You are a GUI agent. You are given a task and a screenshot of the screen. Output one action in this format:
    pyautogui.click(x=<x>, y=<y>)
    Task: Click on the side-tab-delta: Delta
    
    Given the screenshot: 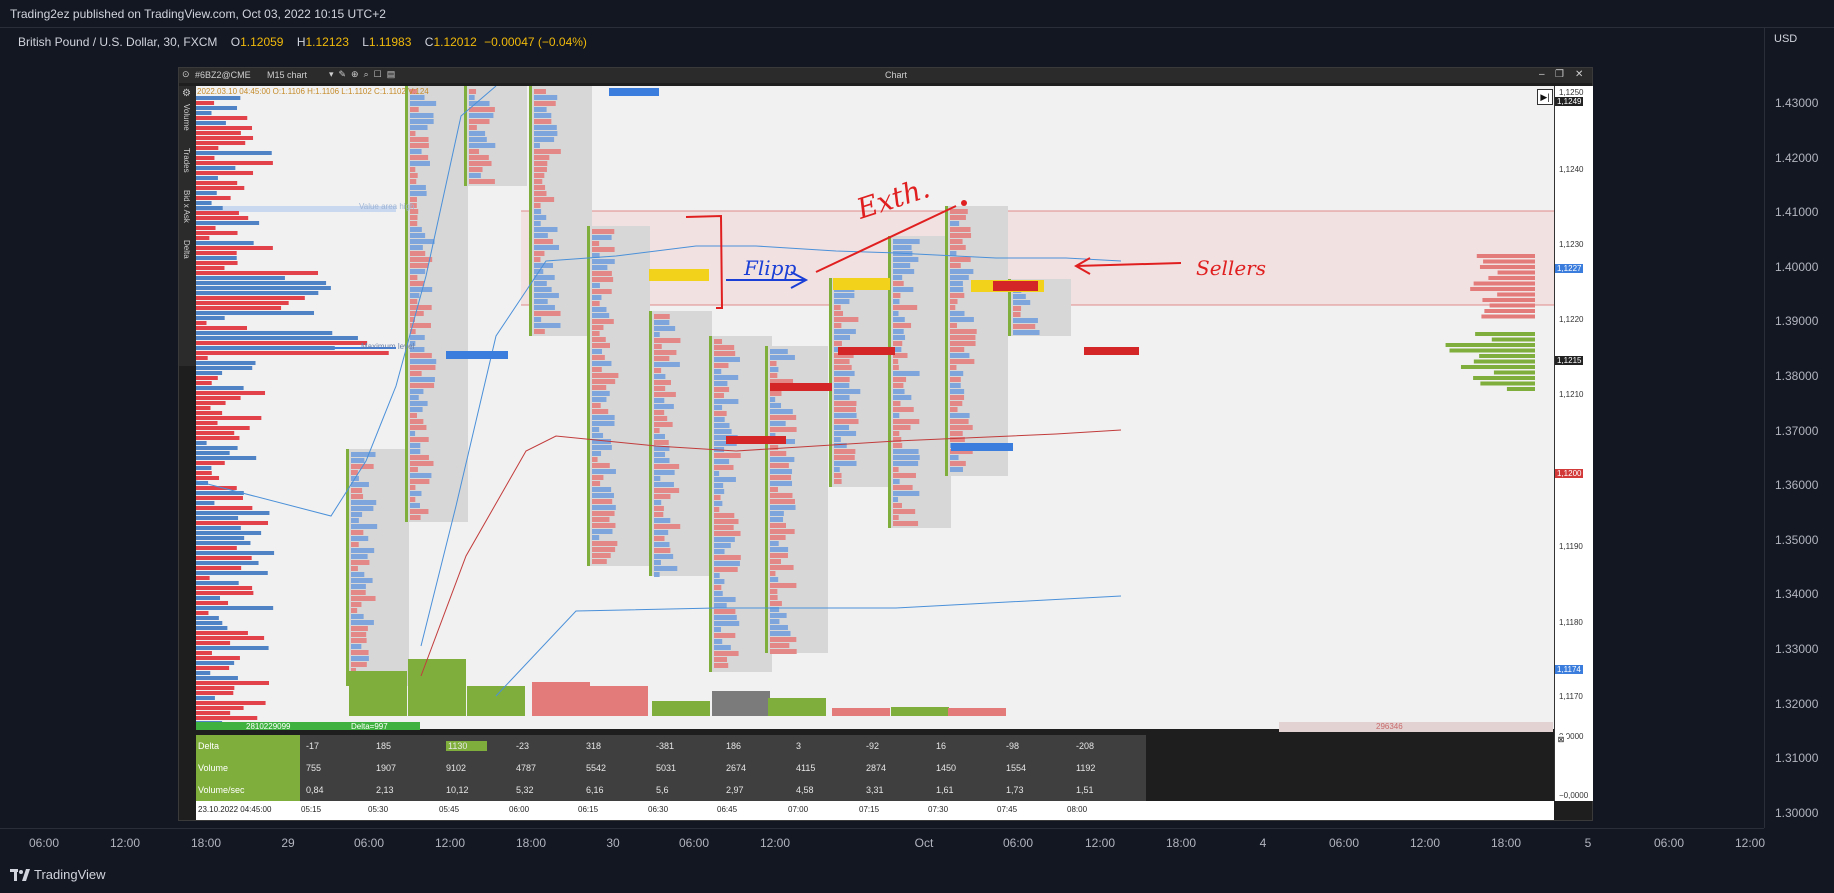 What is the action you would take?
    pyautogui.click(x=186, y=249)
    